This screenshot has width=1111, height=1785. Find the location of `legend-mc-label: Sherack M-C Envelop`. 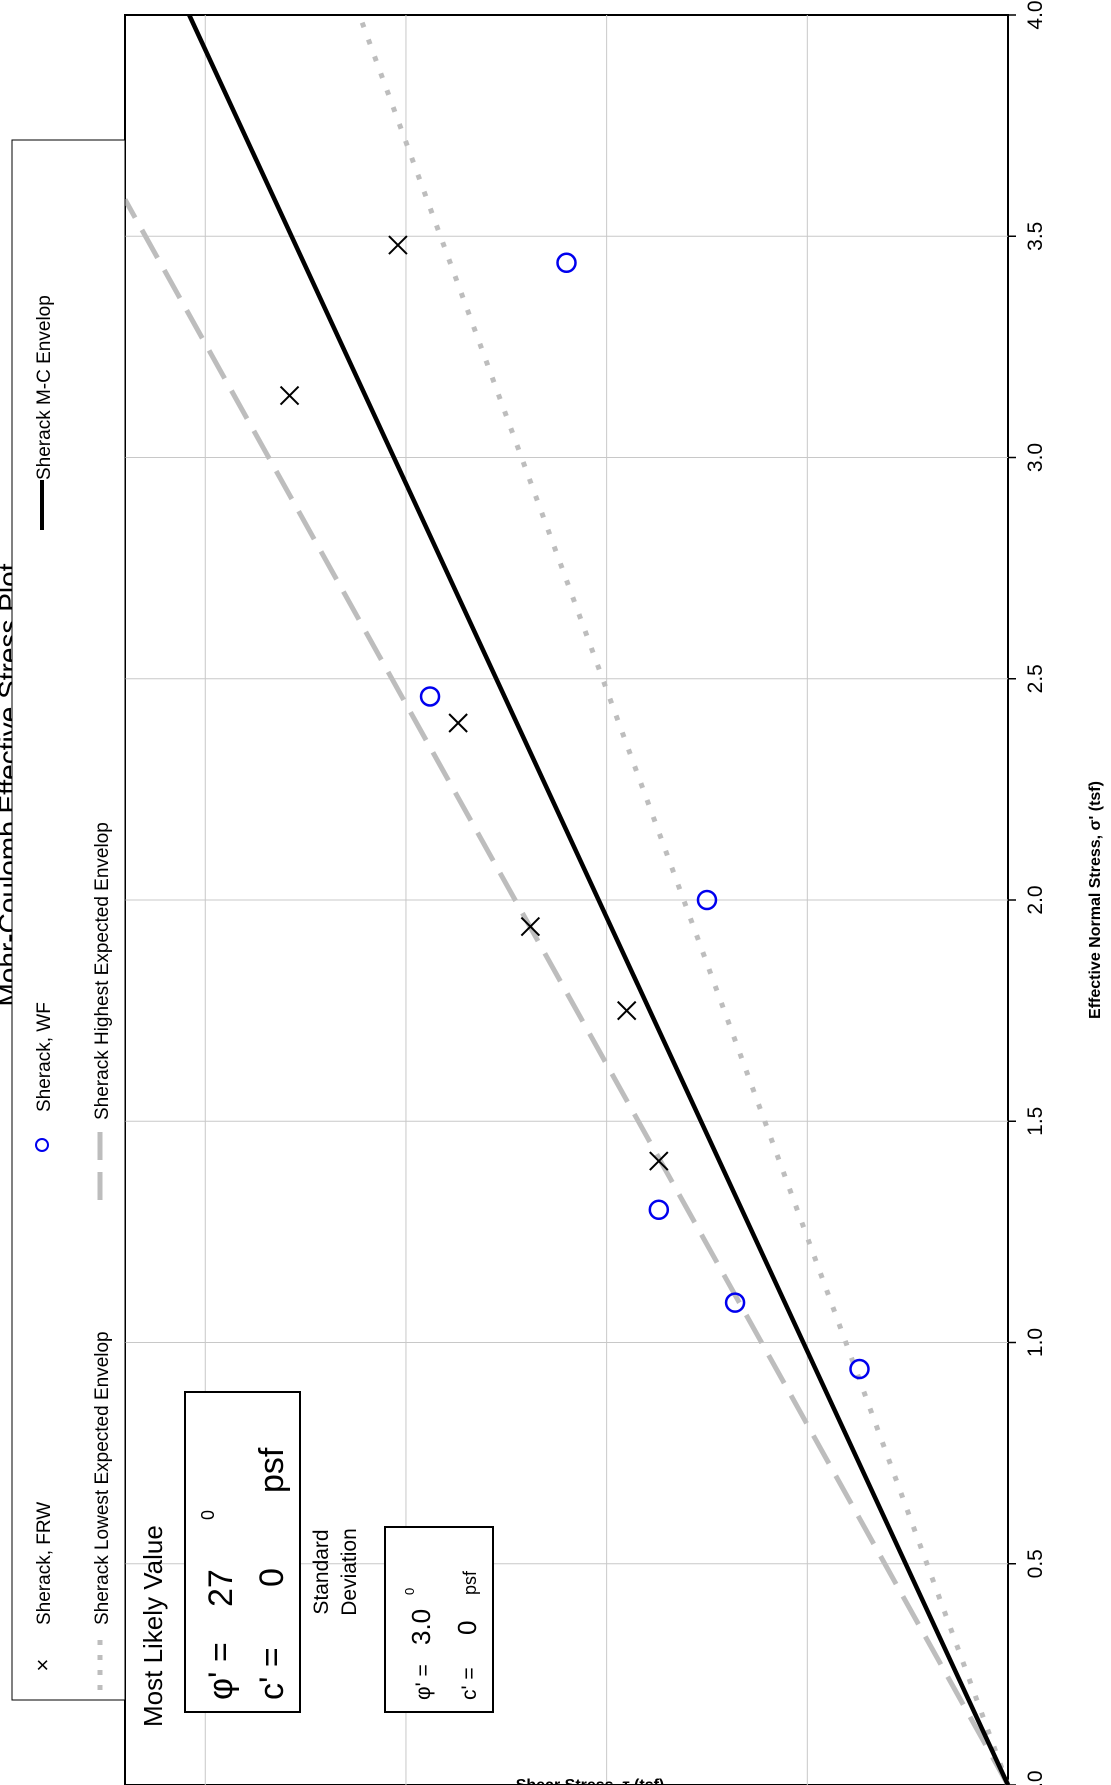

legend-mc-label: Sherack M-C Envelop is located at coordinates (44, 387).